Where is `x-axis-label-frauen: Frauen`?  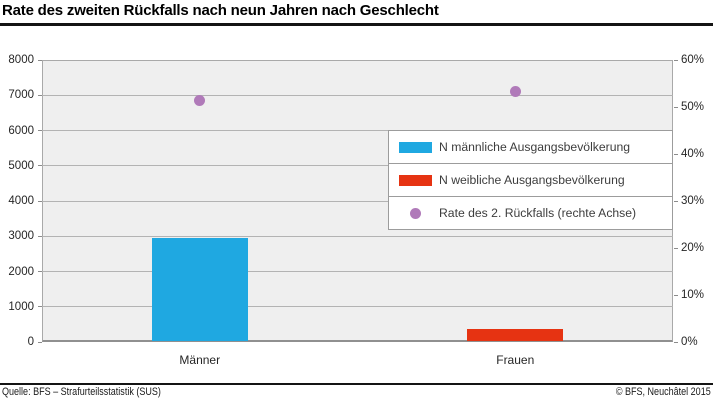 x-axis-label-frauen: Frauen is located at coordinates (515, 360).